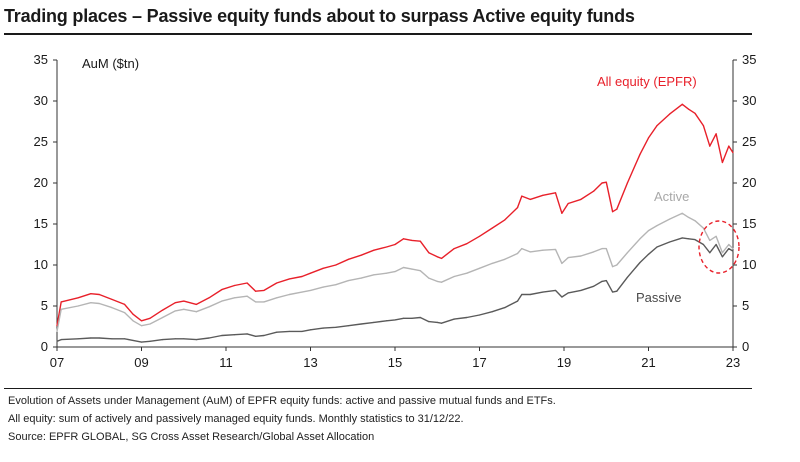 The width and height of the screenshot is (800, 462). Describe the element at coordinates (647, 81) in the screenshot. I see `series-label-0: All equity (EPFR)` at that location.